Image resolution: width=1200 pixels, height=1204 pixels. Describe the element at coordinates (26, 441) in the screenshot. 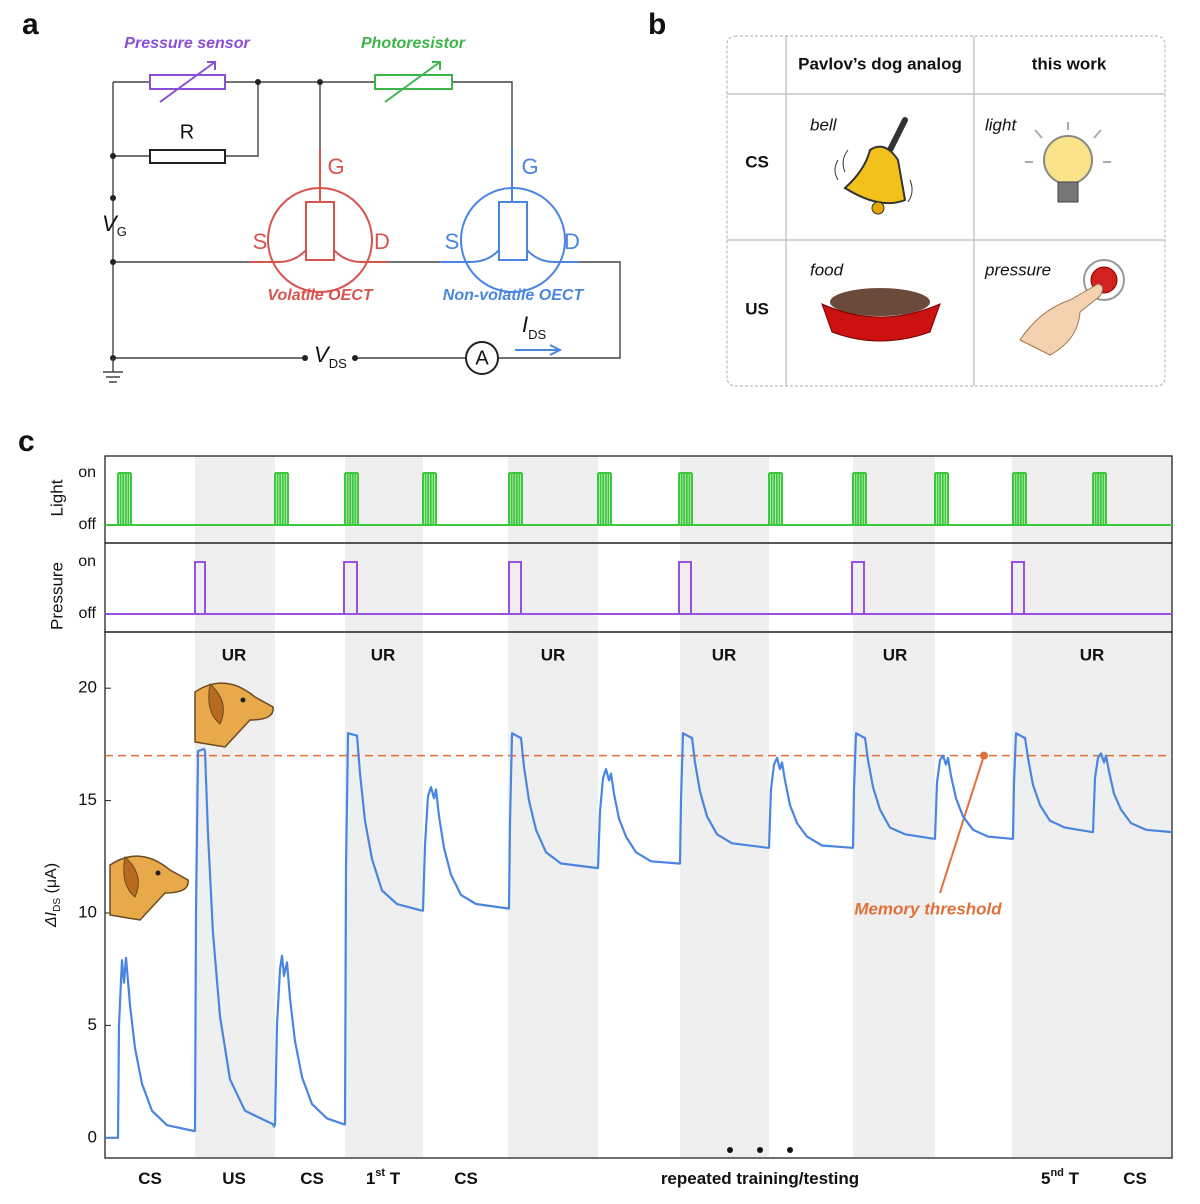

I see `panel-label: c` at that location.